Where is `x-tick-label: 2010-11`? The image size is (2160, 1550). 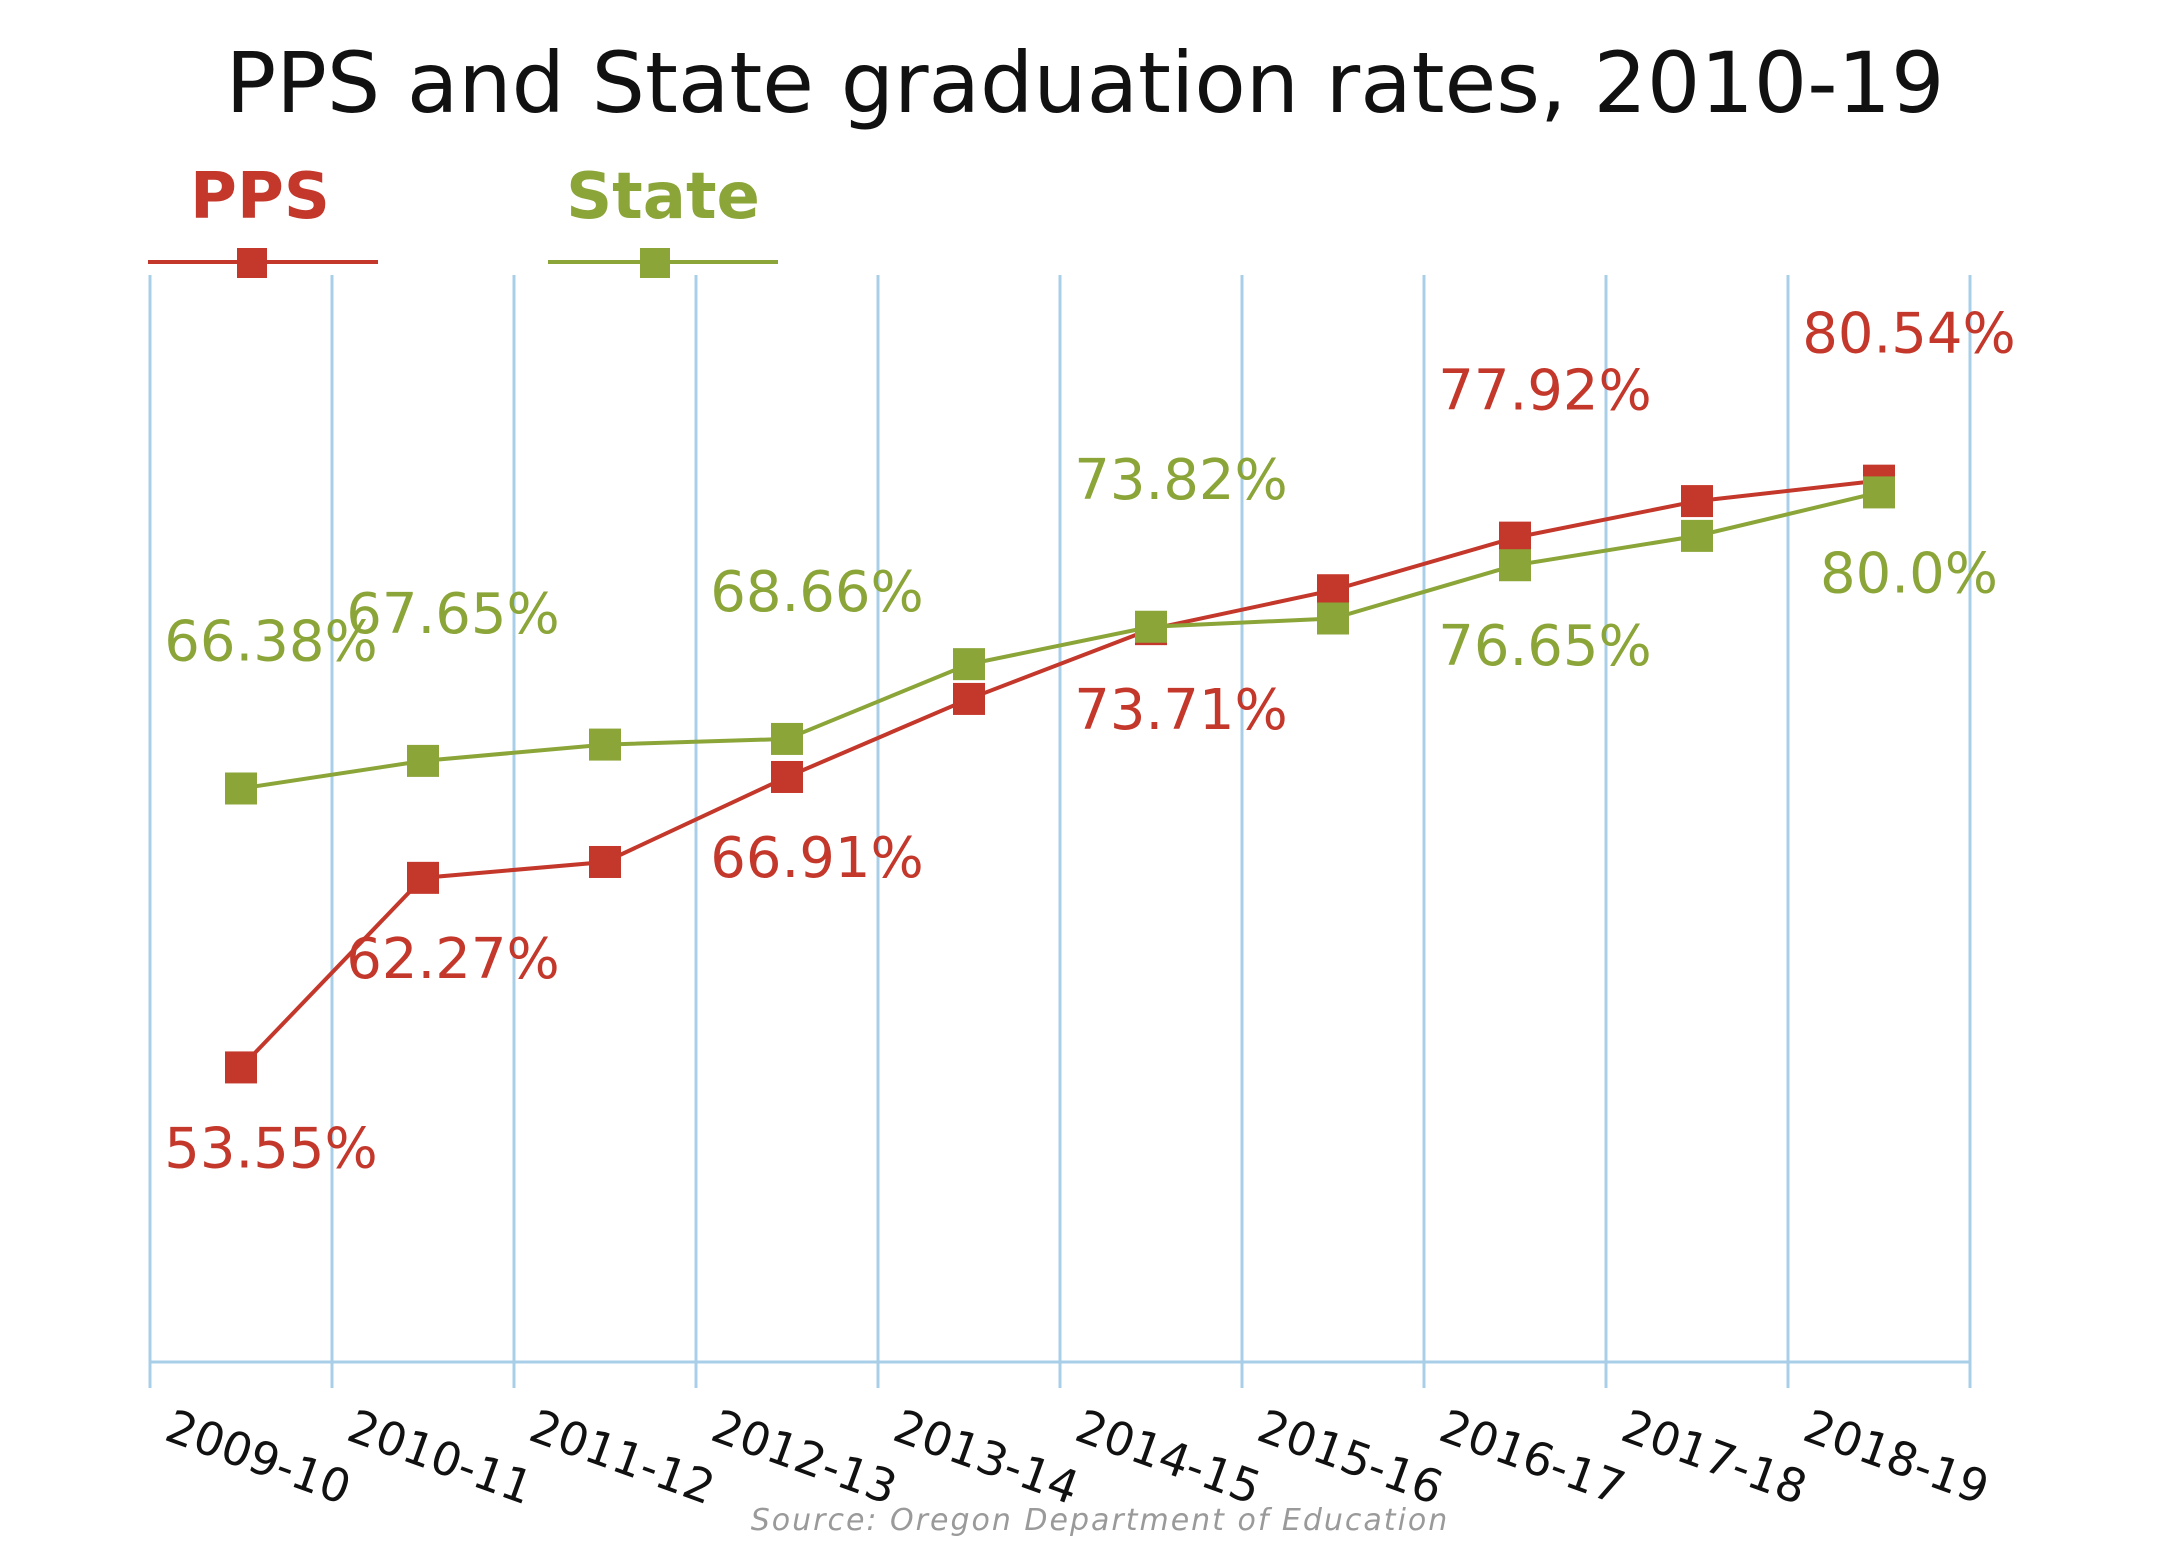
x-tick-label: 2010-11 is located at coordinates (440, 1457).